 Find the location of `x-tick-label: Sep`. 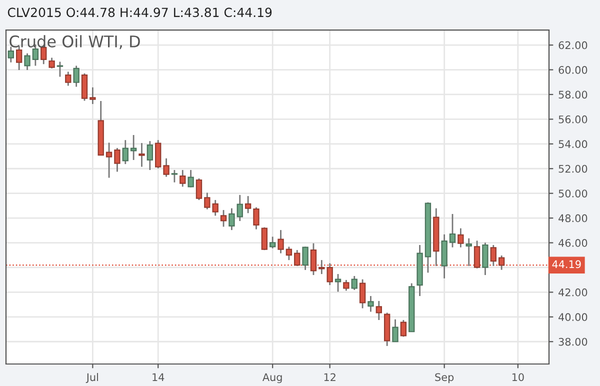

x-tick-label: Sep is located at coordinates (444, 378).